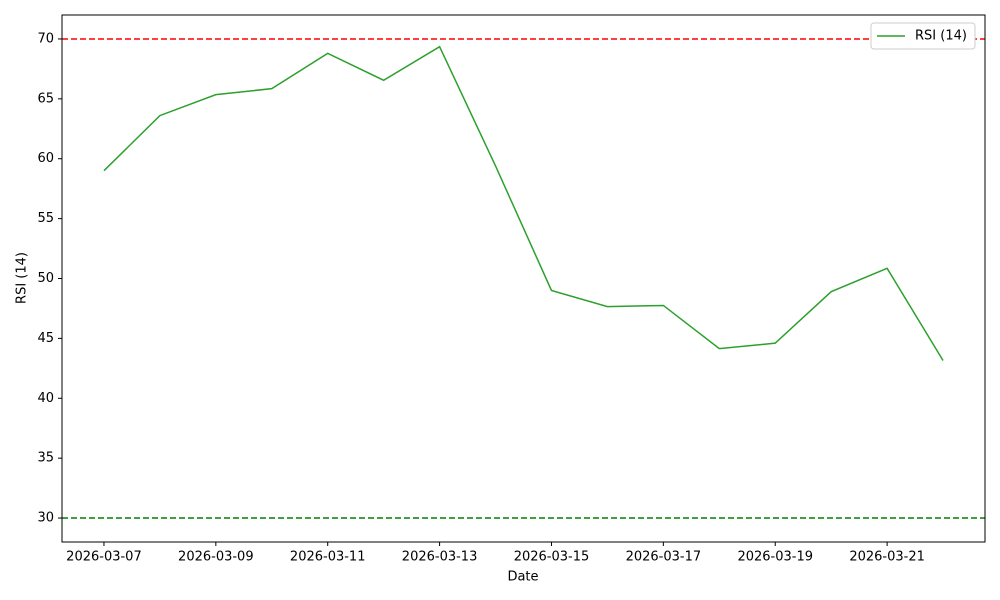 The width and height of the screenshot is (1000, 600). Describe the element at coordinates (328, 557) in the screenshot. I see `x-tick-label: 2026-03-11` at that location.